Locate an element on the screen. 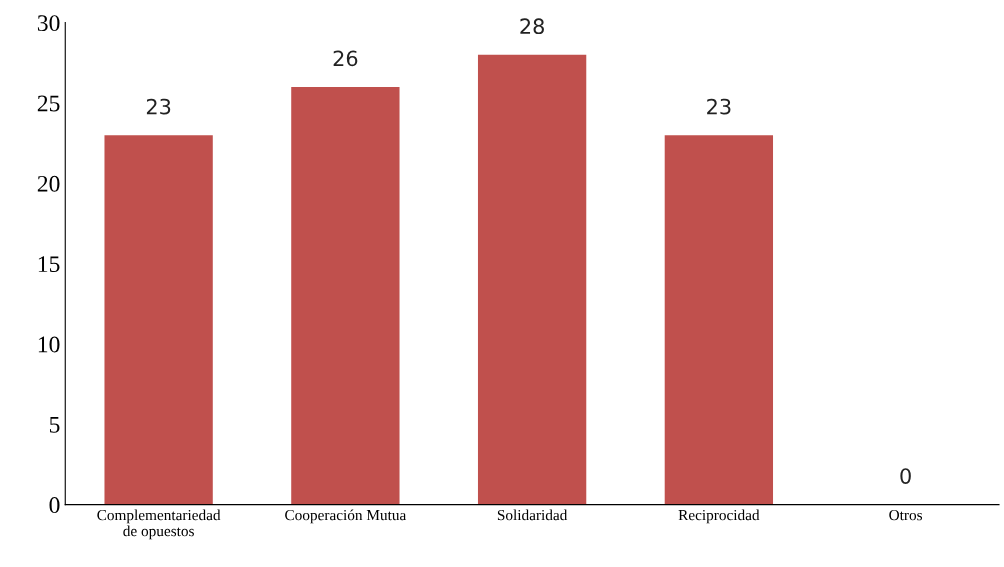 Image resolution: width=1004 pixels, height=567 pixels. x-tick-label: Reciprocidad is located at coordinates (719, 516).